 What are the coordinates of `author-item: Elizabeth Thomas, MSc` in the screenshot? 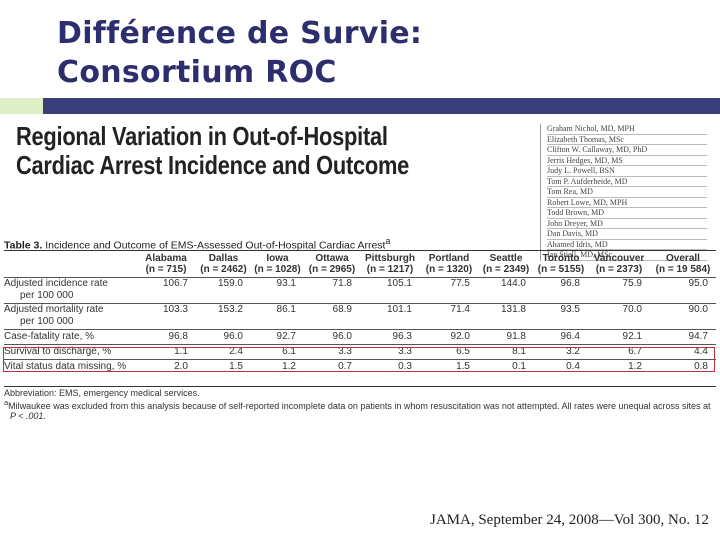 It's located at (627, 140).